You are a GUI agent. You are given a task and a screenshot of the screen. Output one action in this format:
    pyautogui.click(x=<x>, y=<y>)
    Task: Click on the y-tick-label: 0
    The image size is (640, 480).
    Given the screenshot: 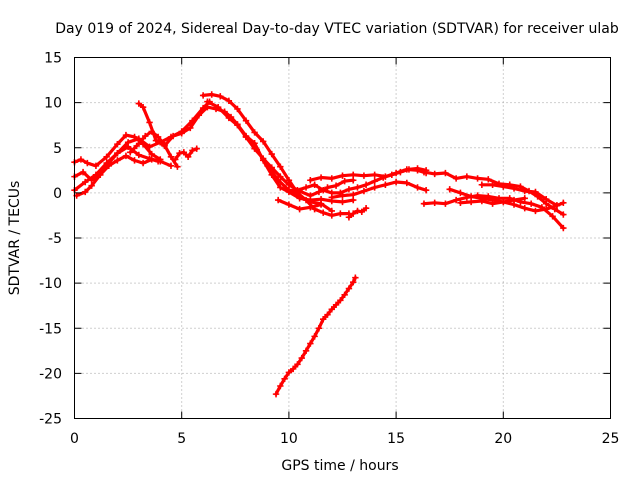 What is the action you would take?
    pyautogui.click(x=57, y=194)
    